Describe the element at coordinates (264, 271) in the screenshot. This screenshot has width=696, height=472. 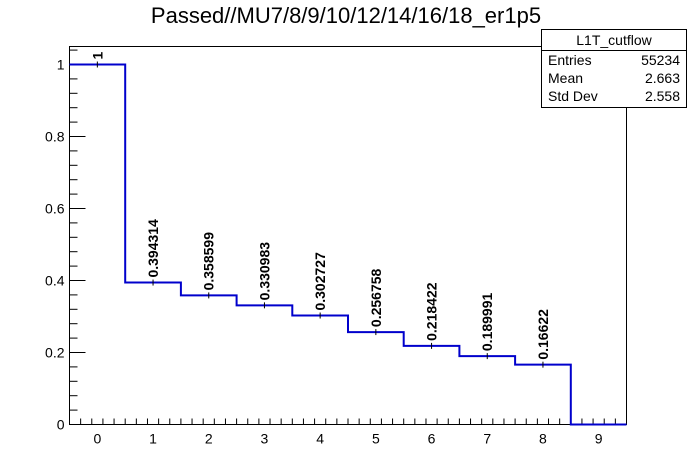
I see `data-label: 0.330983` at that location.